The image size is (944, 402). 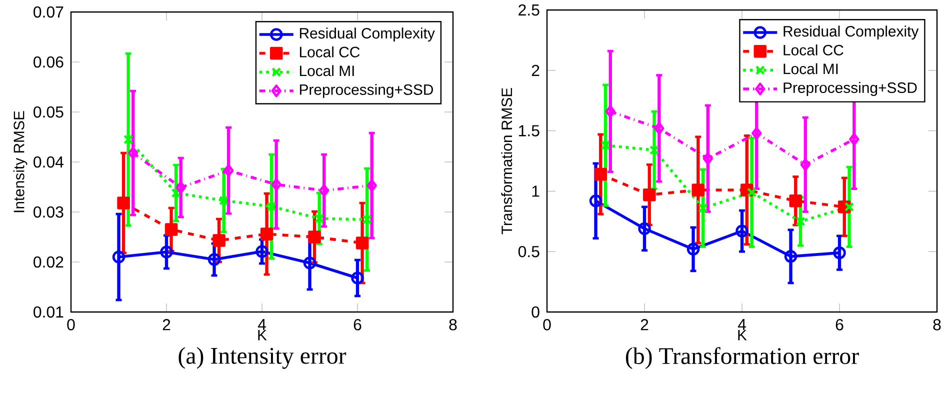 I want to click on y-tick-label: 0.03, so click(x=49, y=212).